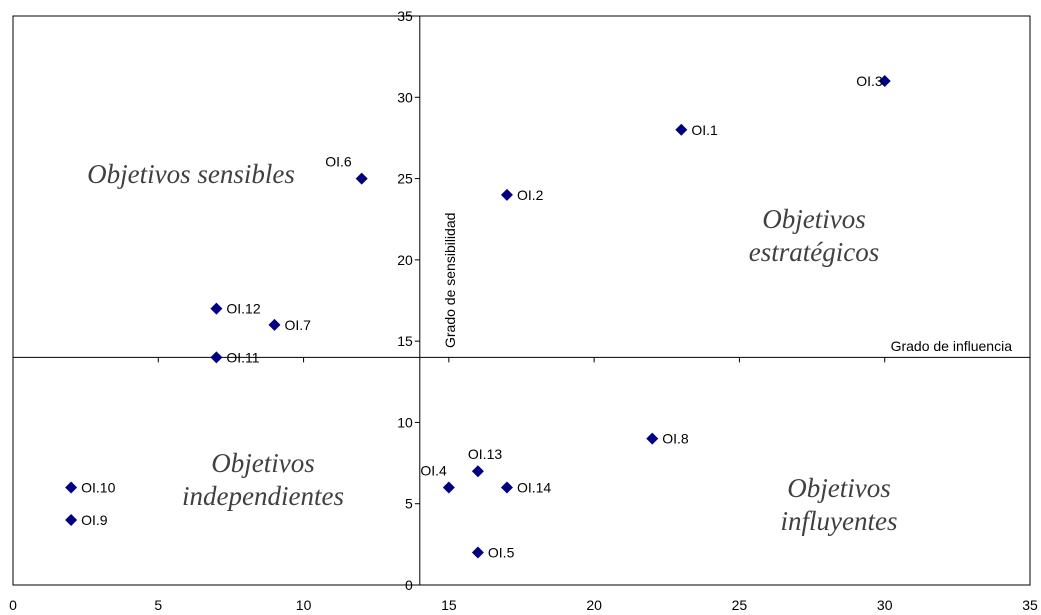 This screenshot has height=615, width=1041. What do you see at coordinates (409, 504) in the screenshot?
I see `y-tick-label: 5` at bounding box center [409, 504].